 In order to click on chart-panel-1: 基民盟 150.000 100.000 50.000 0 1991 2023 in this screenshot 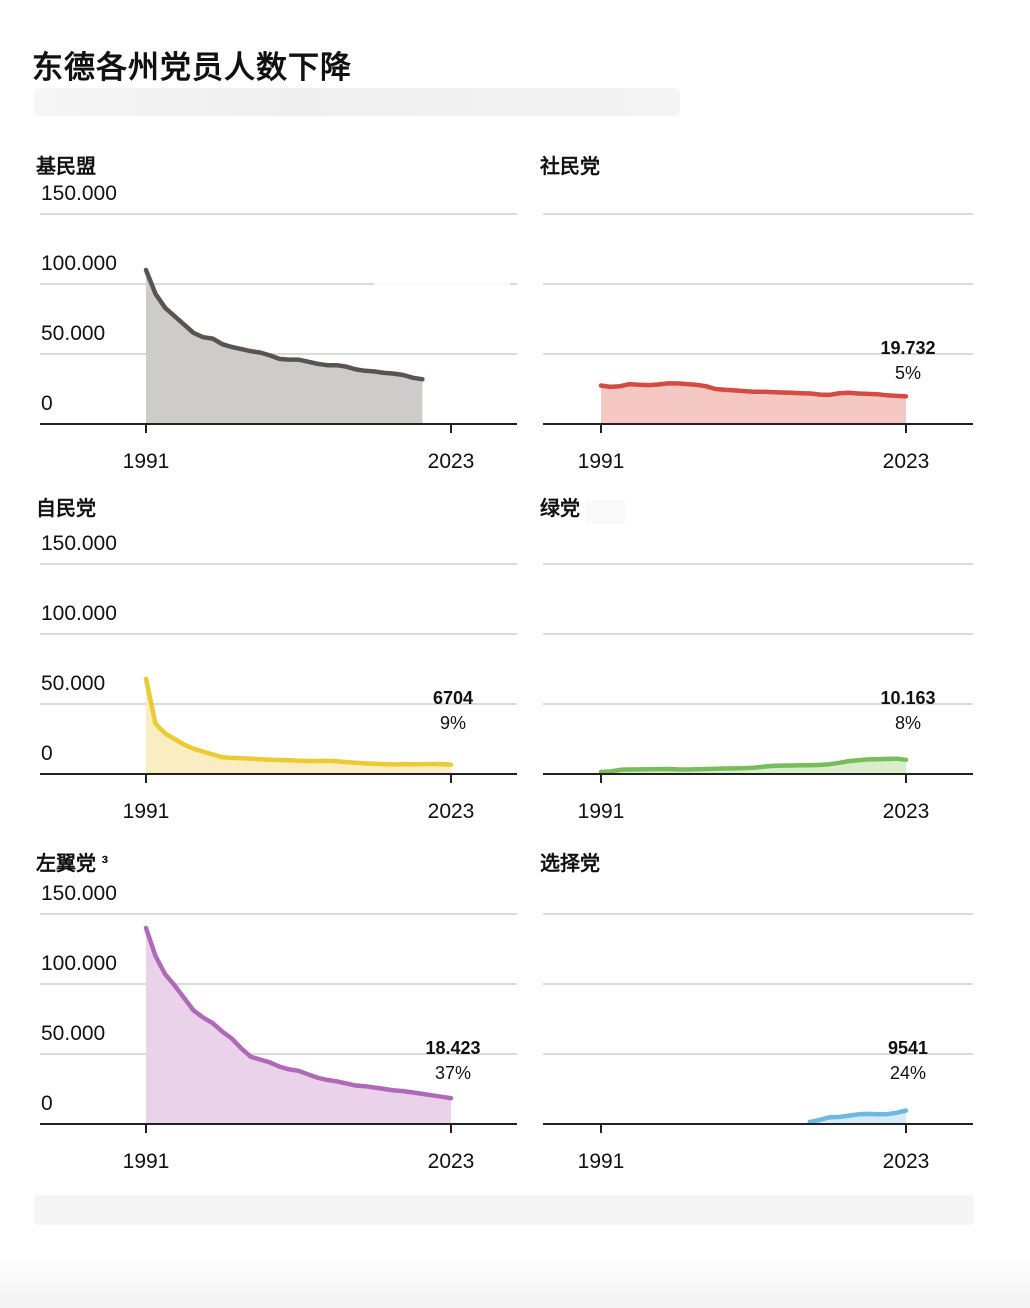, I will do `click(276, 314)`.